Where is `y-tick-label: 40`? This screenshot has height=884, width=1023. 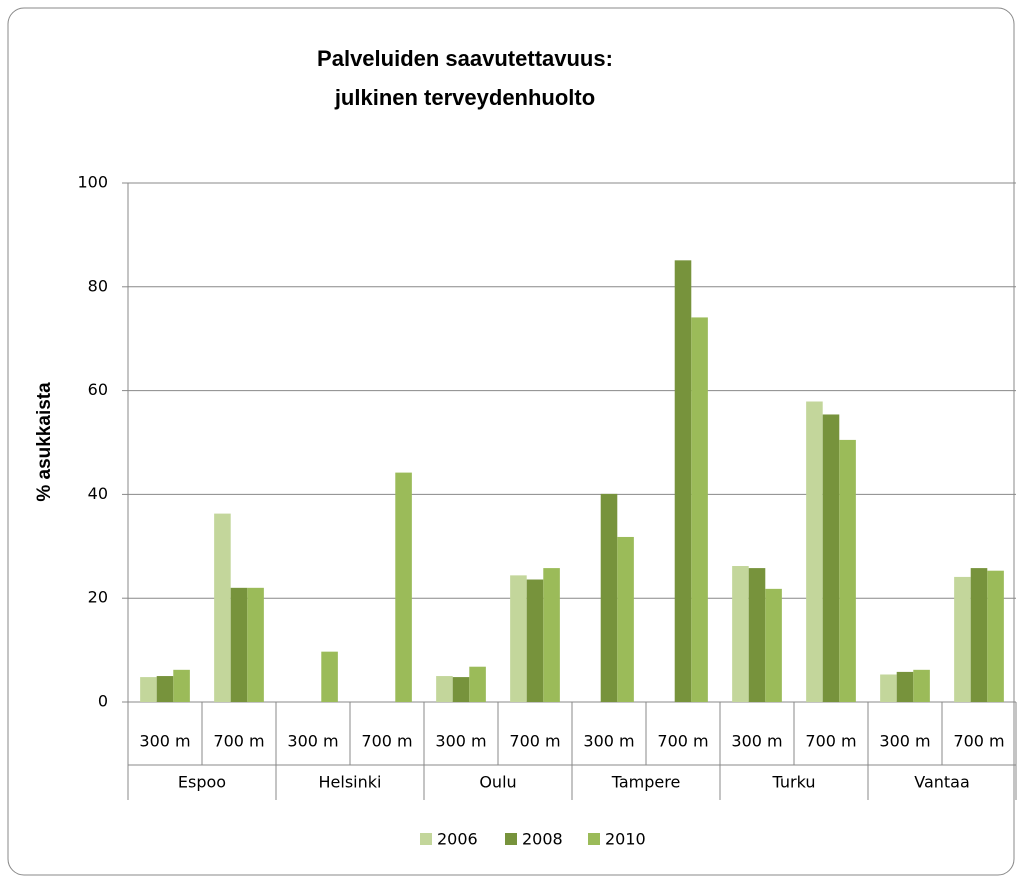 y-tick-label: 40 is located at coordinates (98, 493).